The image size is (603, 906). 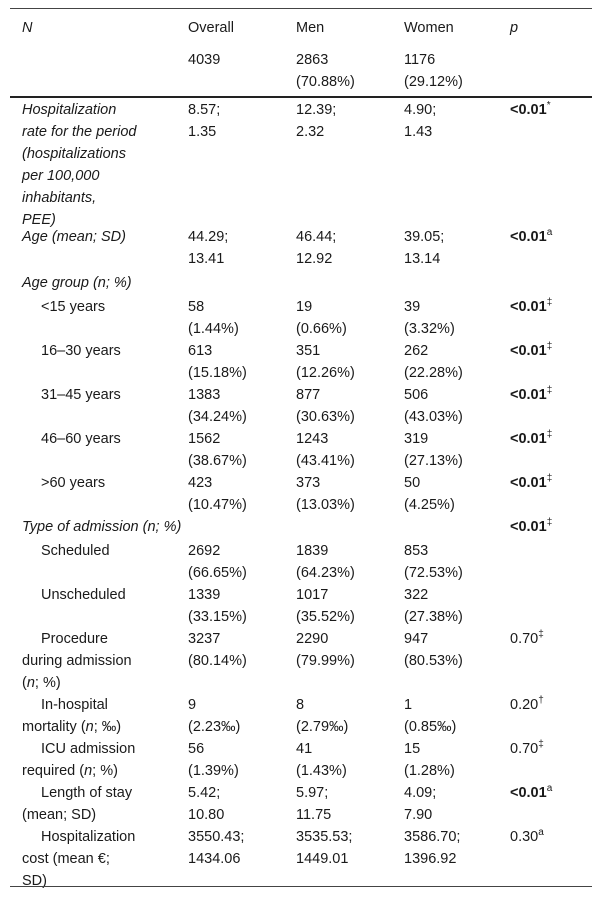 What do you see at coordinates (432, 848) in the screenshot?
I see `women-value: 3586.70; 1396.92` at bounding box center [432, 848].